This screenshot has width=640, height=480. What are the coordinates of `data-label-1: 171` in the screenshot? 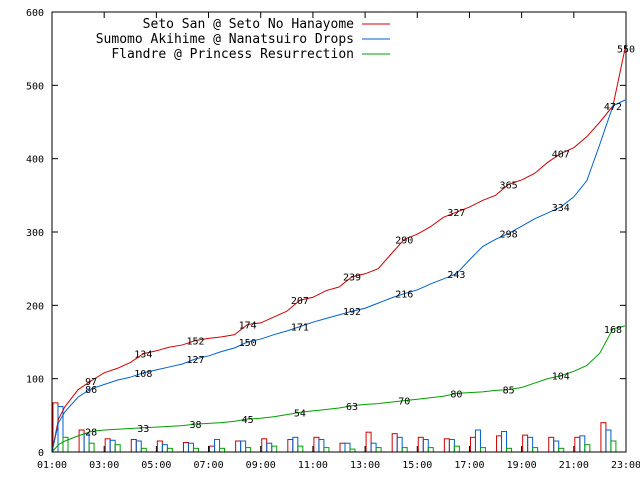 It's located at (300, 328).